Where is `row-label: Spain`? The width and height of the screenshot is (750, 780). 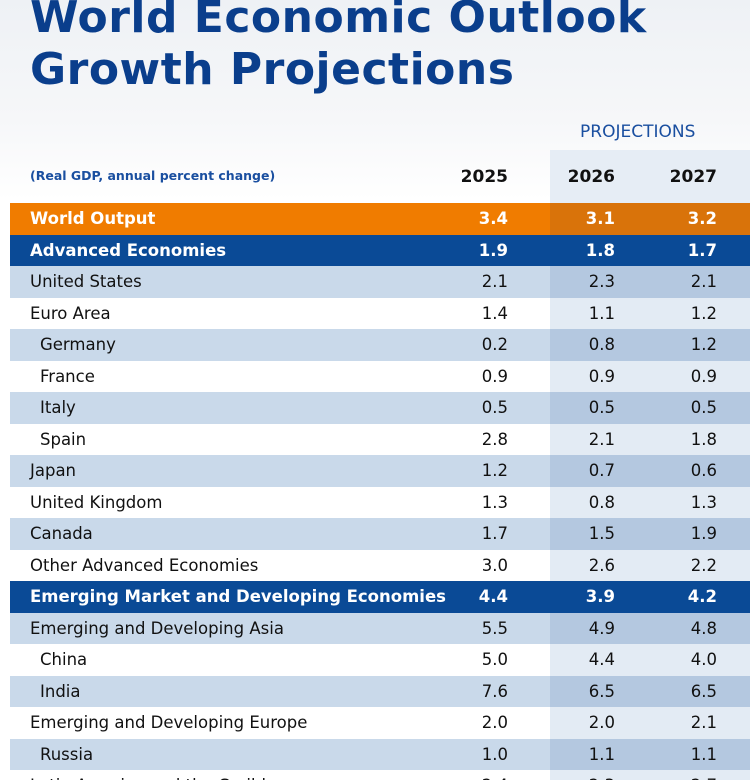 row-label: Spain is located at coordinates (63, 439).